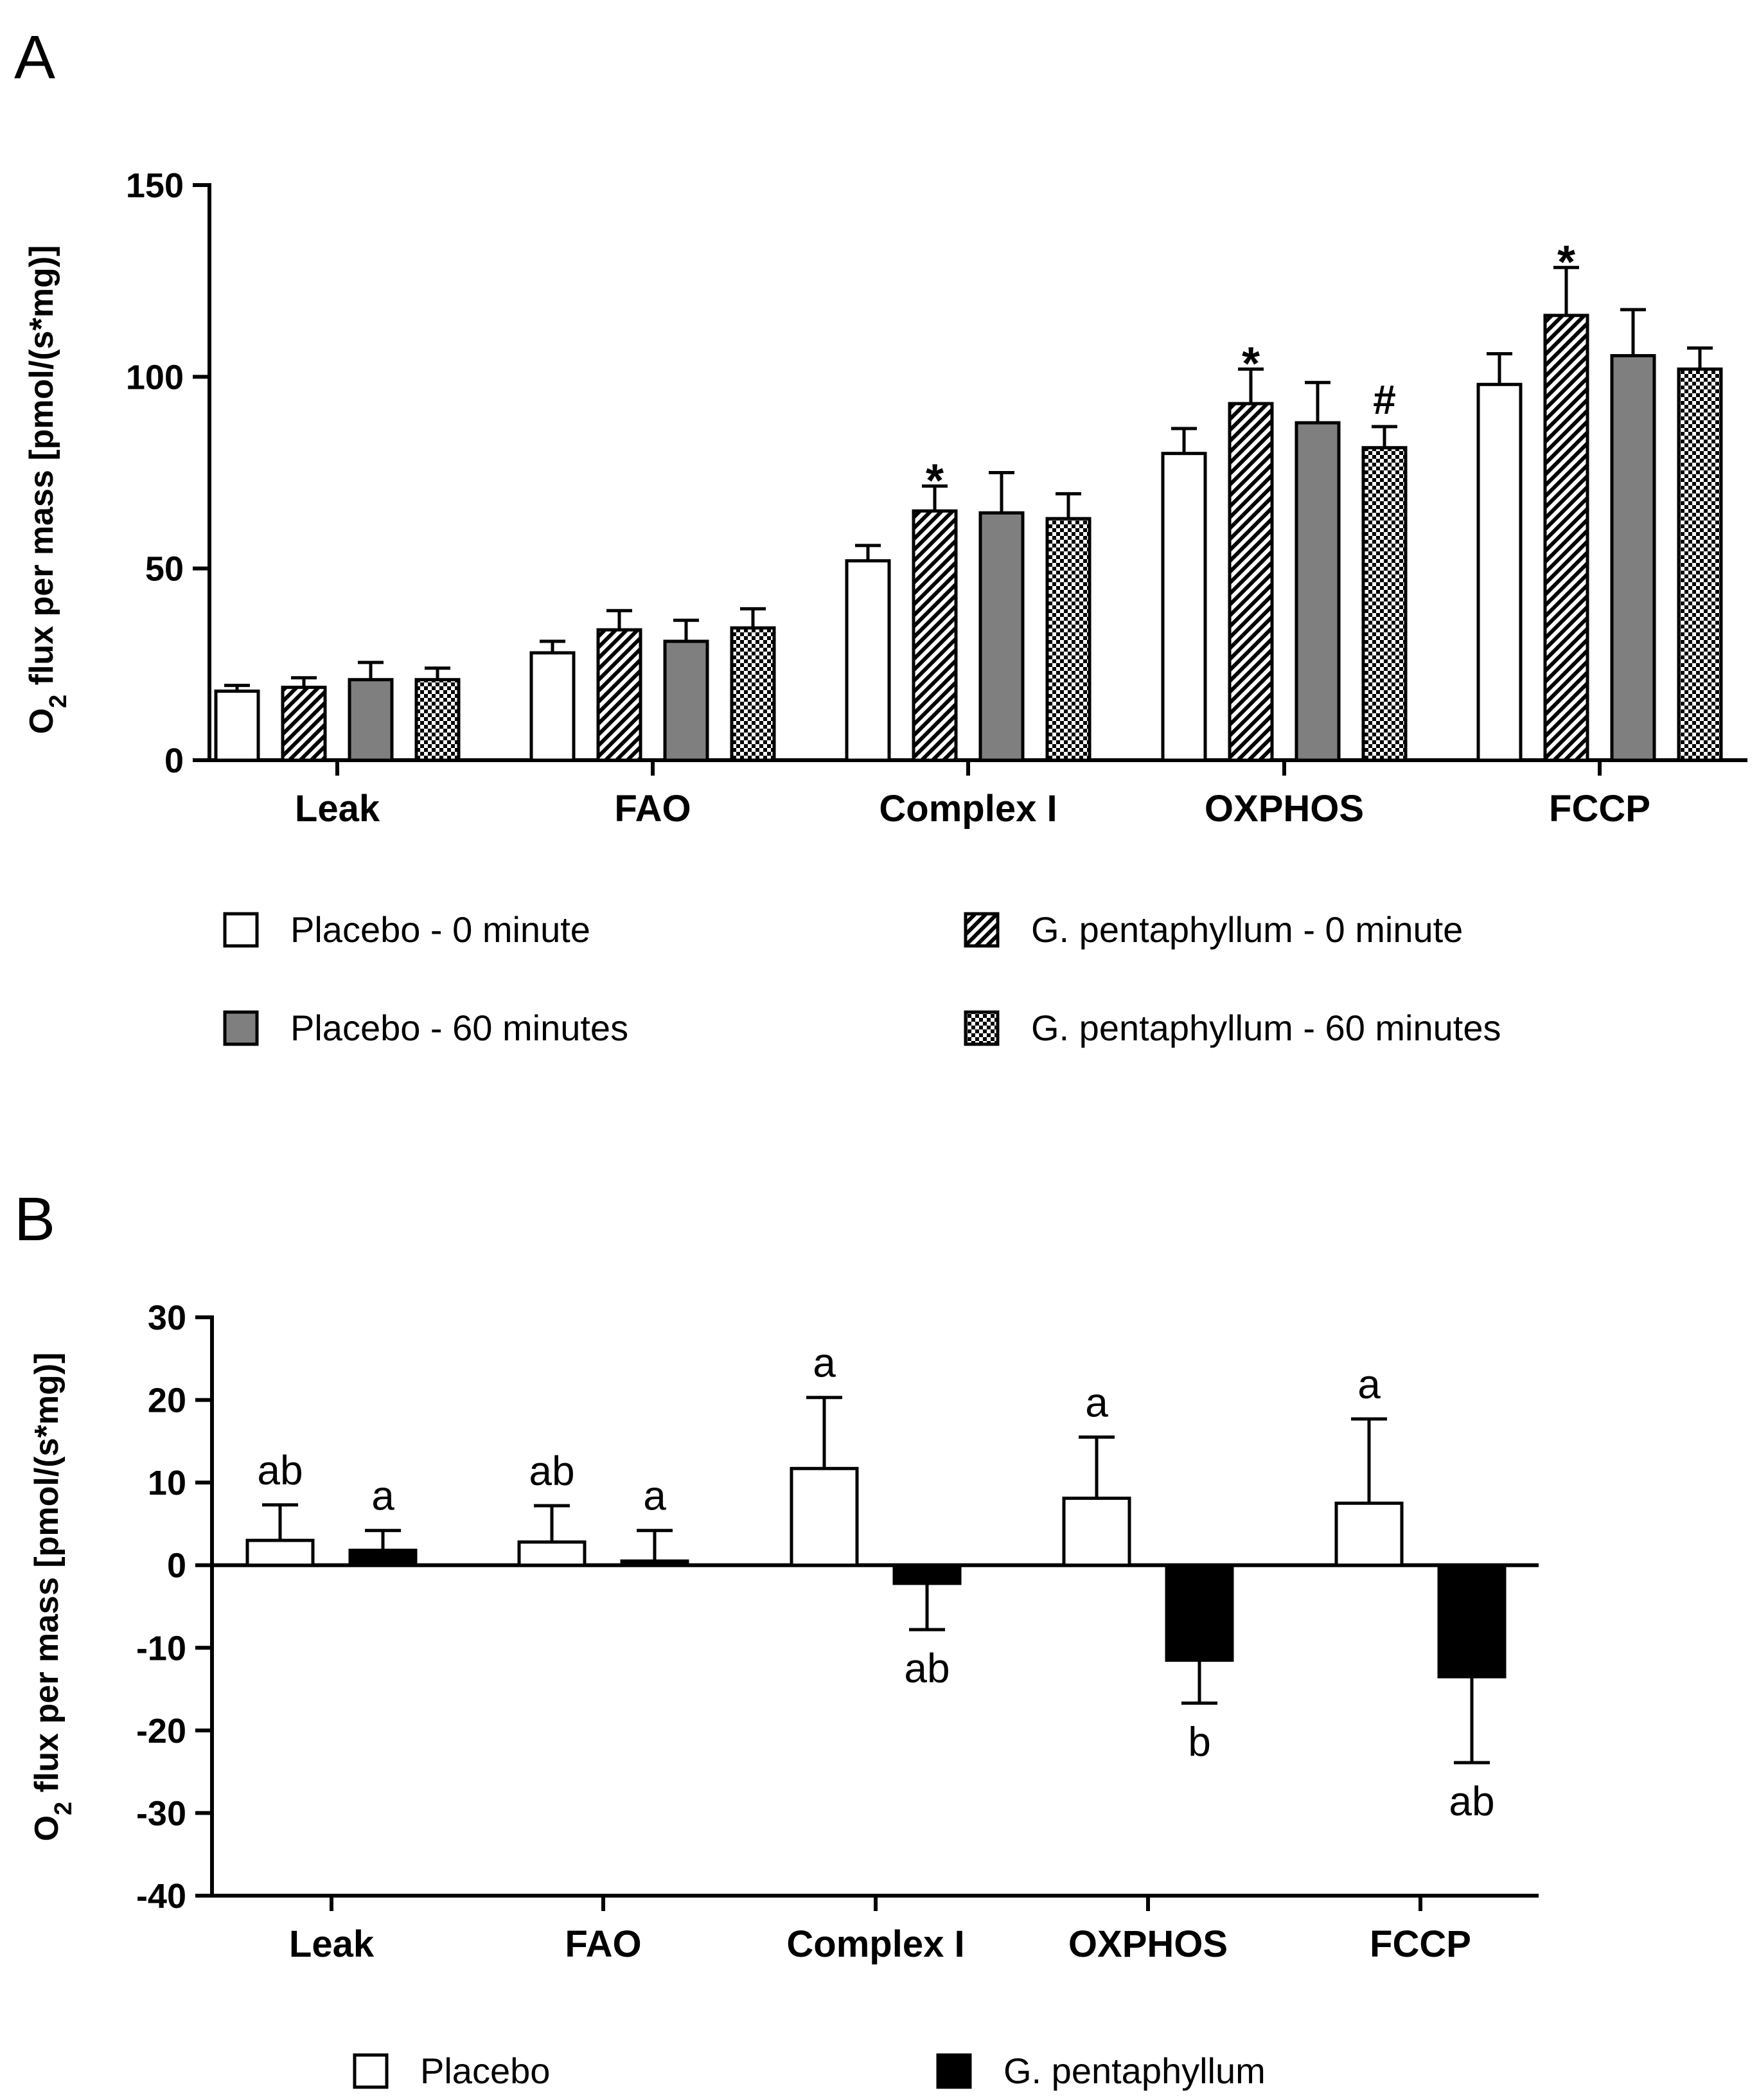  I want to click on panel-b-legend: Placebo G. pentaphyllum, so click(810, 2071).